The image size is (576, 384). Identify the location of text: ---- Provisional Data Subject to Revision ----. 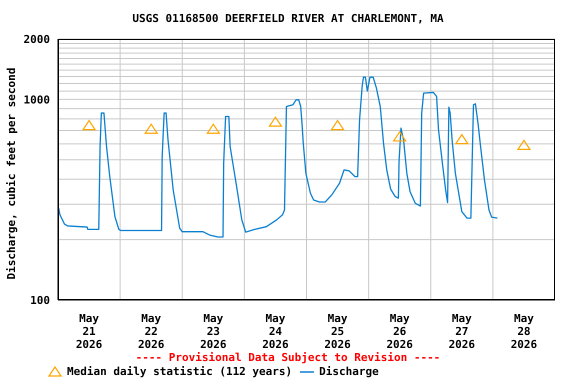
(288, 357).